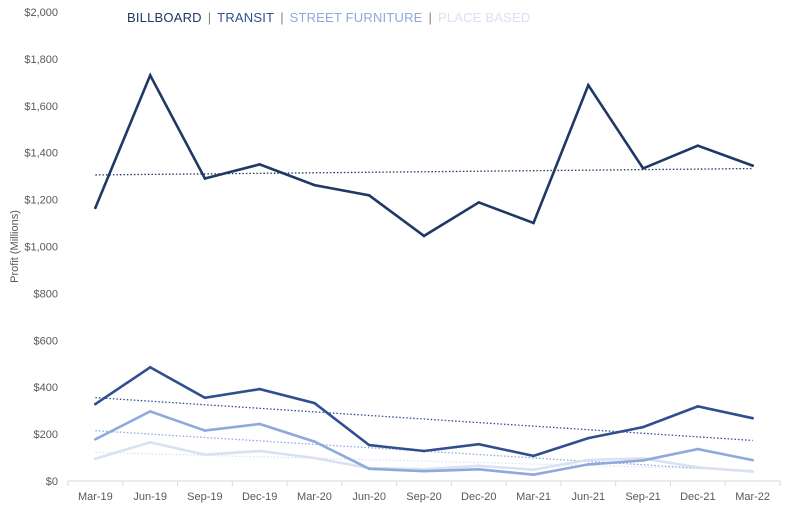  Describe the element at coordinates (46, 341) in the screenshot. I see `y-tick-label: $600` at that location.